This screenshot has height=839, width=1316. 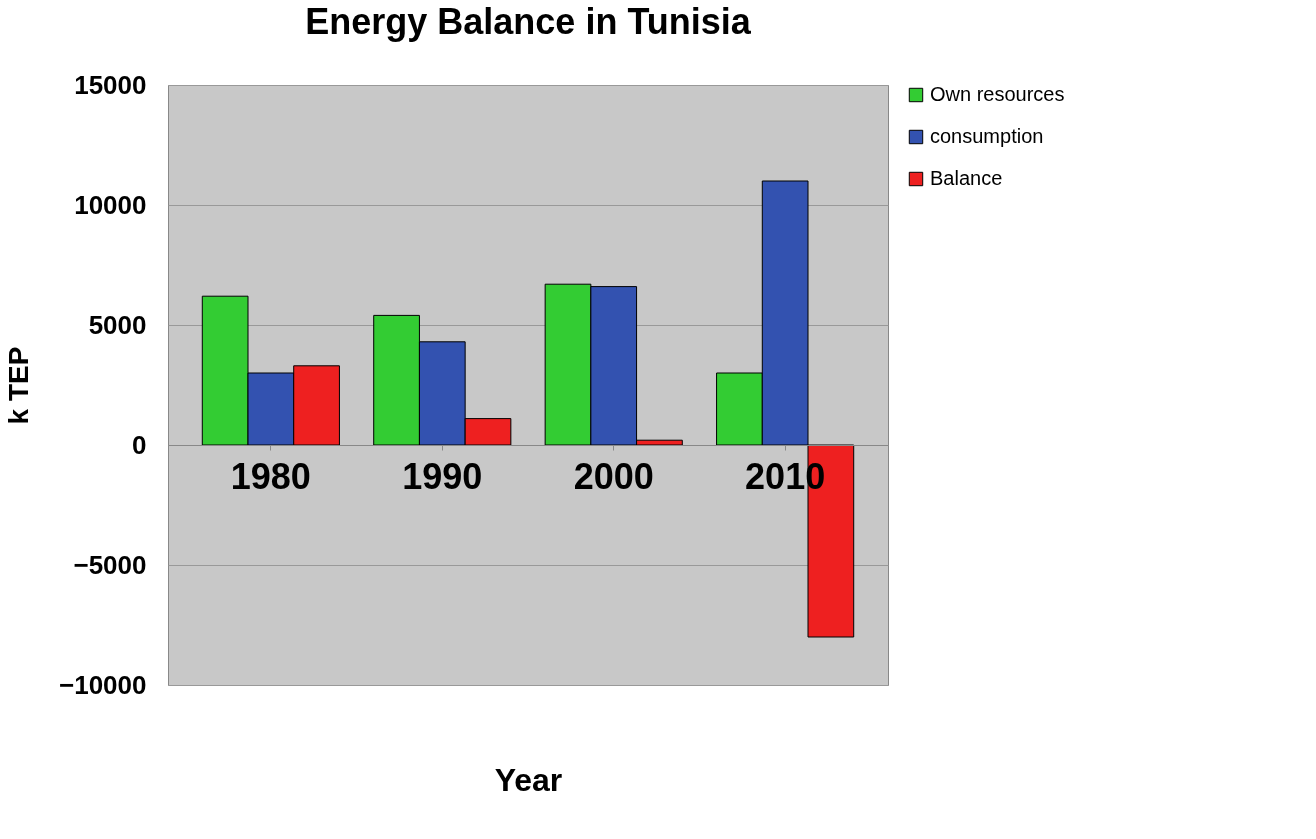 What do you see at coordinates (139, 444) in the screenshot?
I see `y-tick-label: 0` at bounding box center [139, 444].